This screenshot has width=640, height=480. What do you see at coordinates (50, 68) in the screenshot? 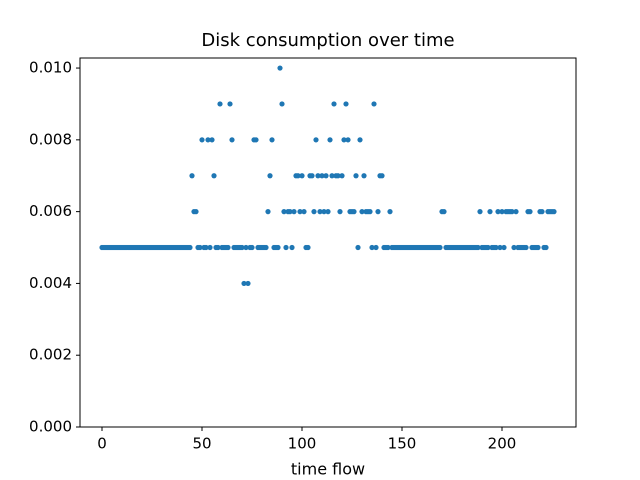
I see `y-tick-label: 0.010` at bounding box center [50, 68].